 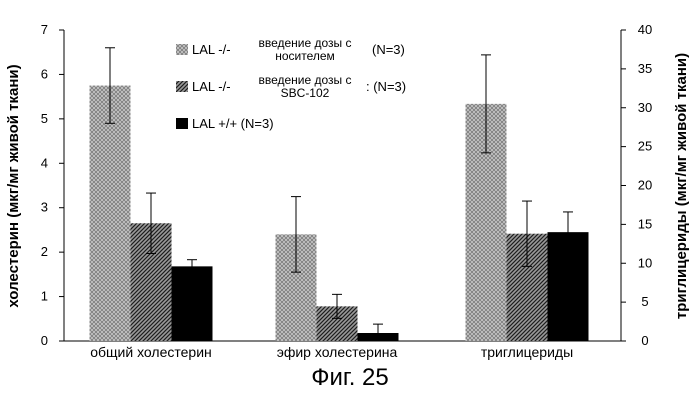 I want to click on figure-caption: Фиг. 25, so click(x=350, y=378).